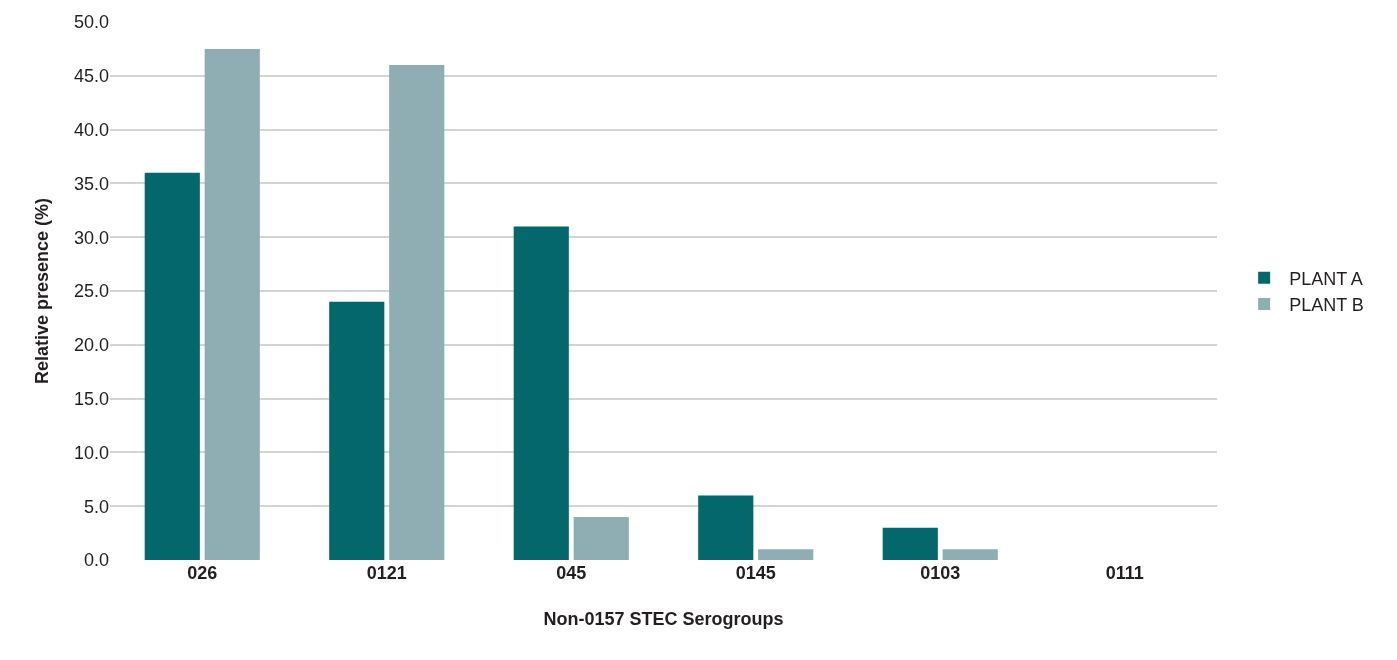 This screenshot has width=1397, height=660. Describe the element at coordinates (91, 129) in the screenshot. I see `y-tick-label: 40.0` at that location.